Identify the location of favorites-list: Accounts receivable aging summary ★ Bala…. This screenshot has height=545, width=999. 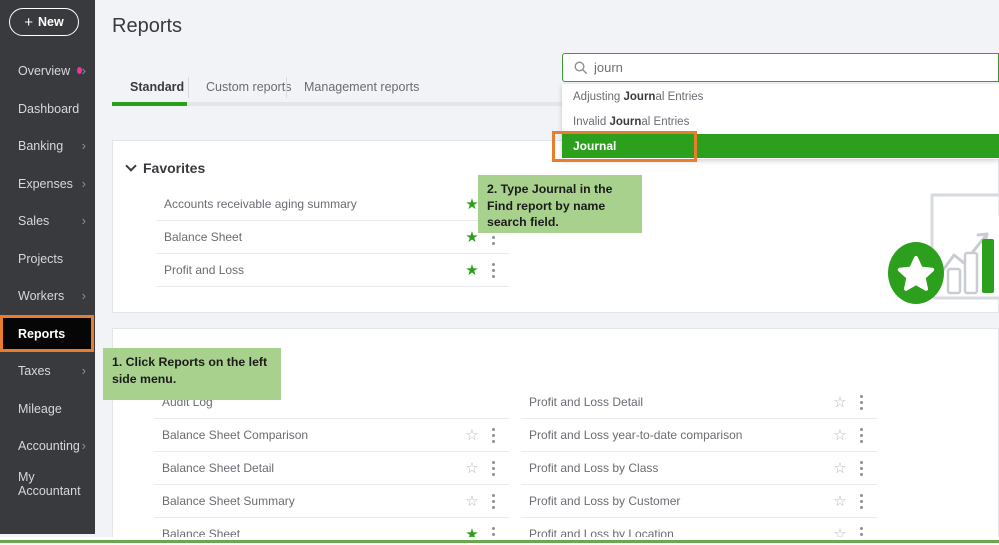
(332, 237).